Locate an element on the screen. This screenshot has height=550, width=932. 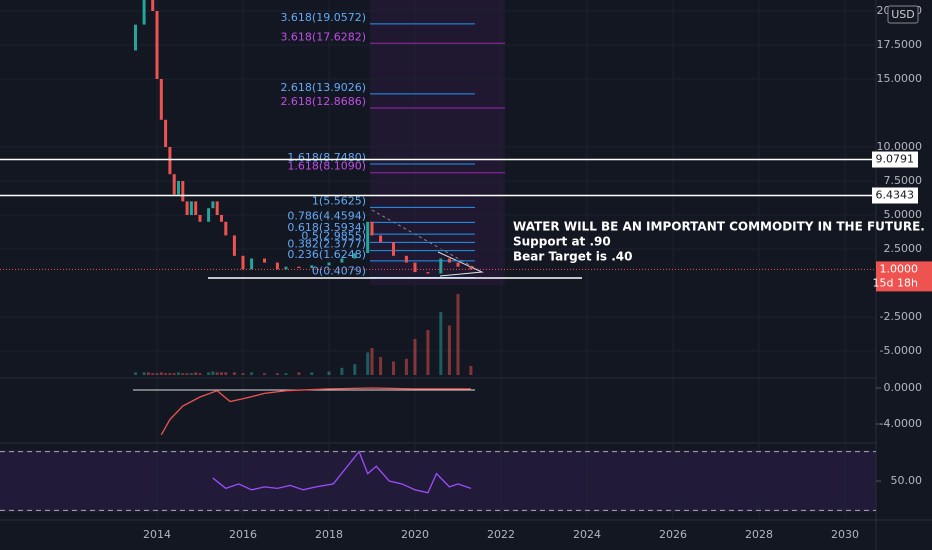
level-label: 6.4343 is located at coordinates (895, 194).